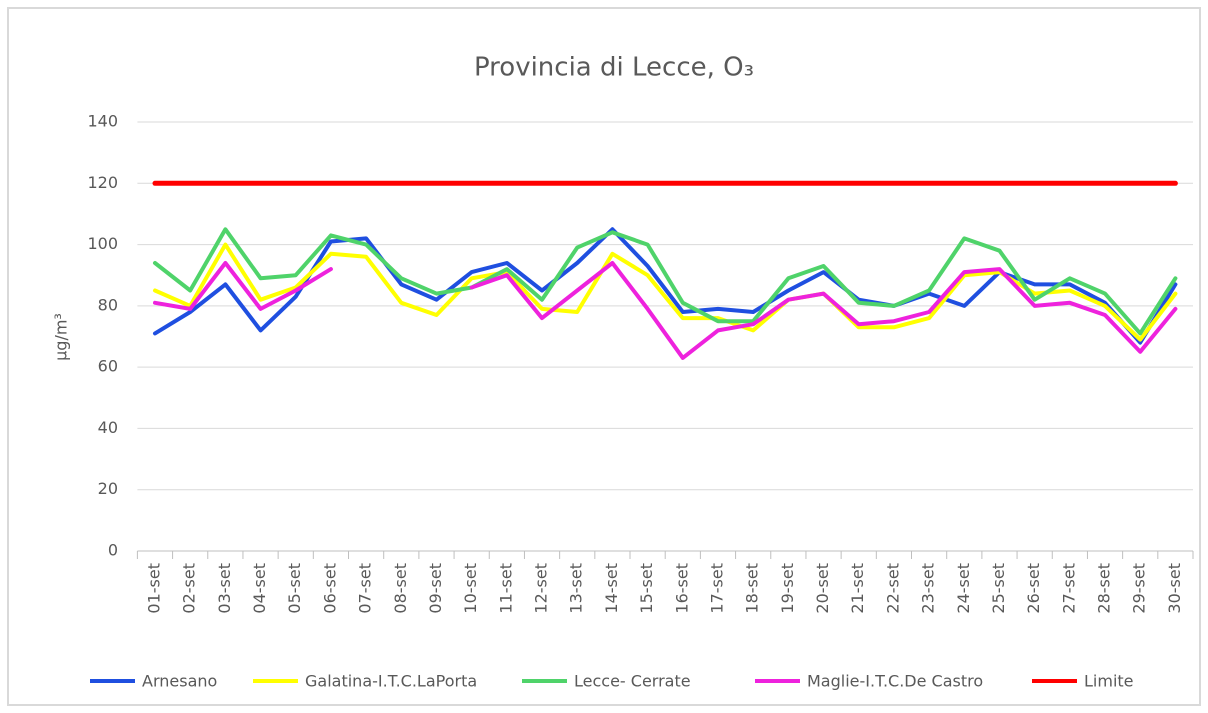 The image size is (1208, 713). Describe the element at coordinates (716, 588) in the screenshot. I see `x-tick-label: 17-set` at that location.